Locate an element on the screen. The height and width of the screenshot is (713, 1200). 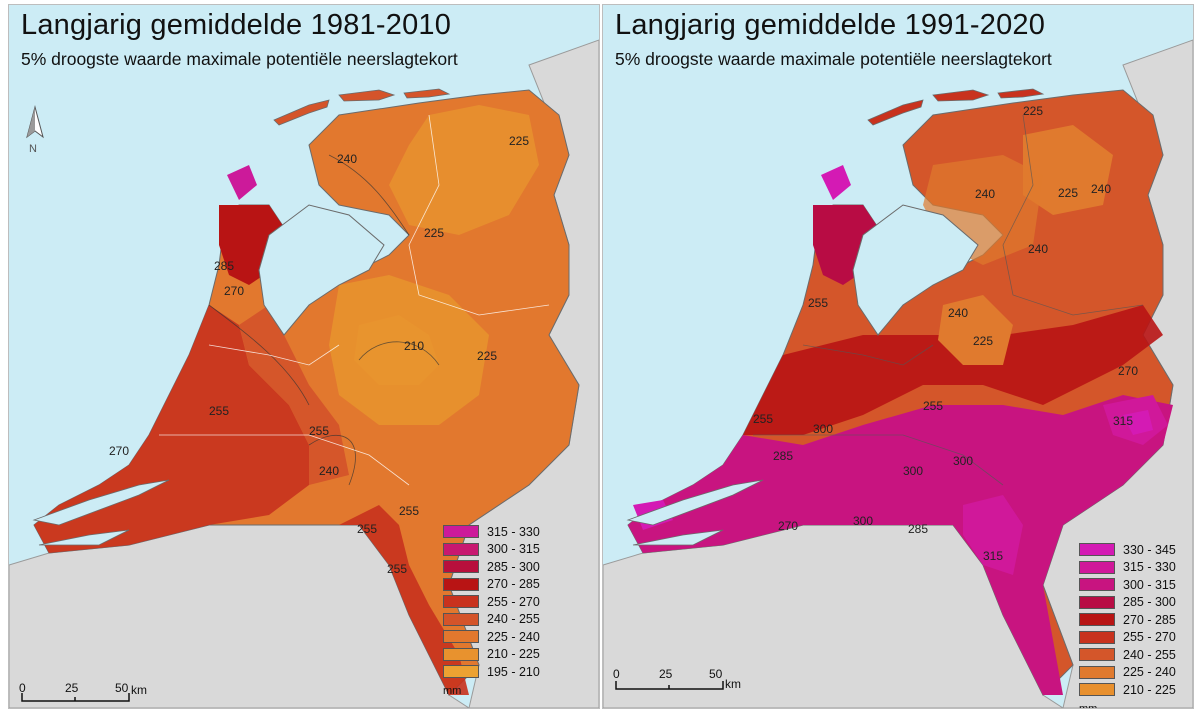
north-arrow-icon is located at coordinates (35, 122).